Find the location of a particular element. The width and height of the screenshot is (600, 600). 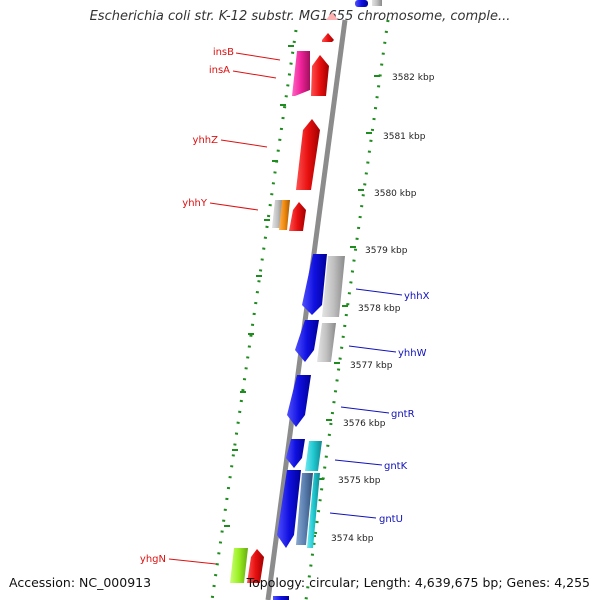

gene-yhhZ is located at coordinates (308, 154).